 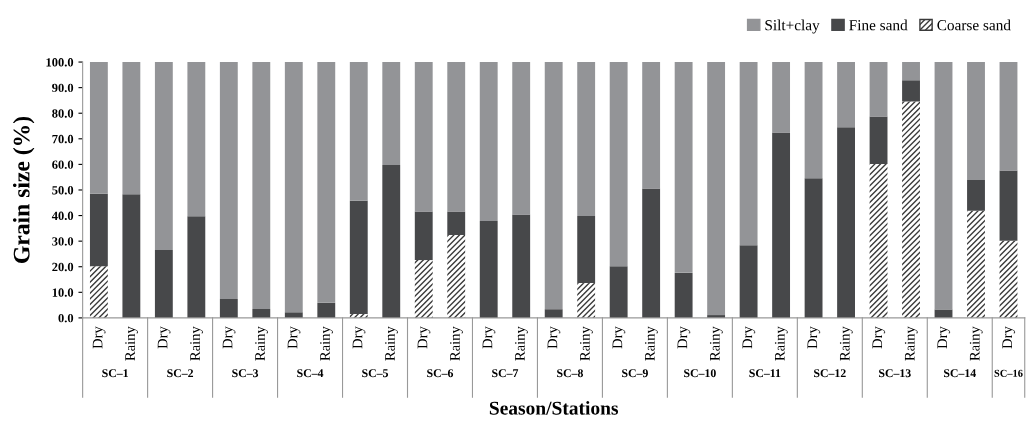 What do you see at coordinates (63, 113) in the screenshot?
I see `y-tick-label: 80.0` at bounding box center [63, 113].